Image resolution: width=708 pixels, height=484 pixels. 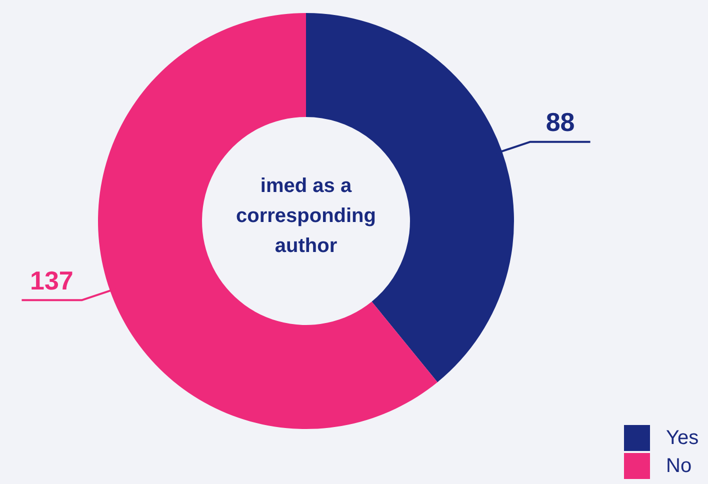 What do you see at coordinates (52, 280) in the screenshot?
I see `data-label: 137` at bounding box center [52, 280].